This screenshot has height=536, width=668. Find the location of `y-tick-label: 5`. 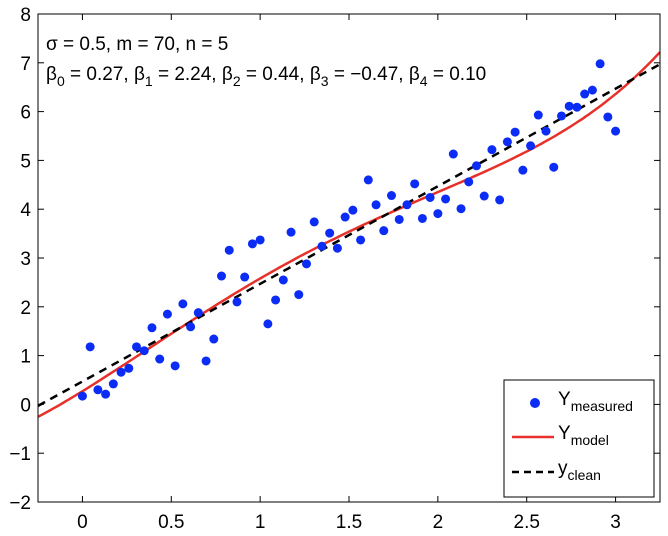

y-tick-label: 5 is located at coordinates (25, 161).